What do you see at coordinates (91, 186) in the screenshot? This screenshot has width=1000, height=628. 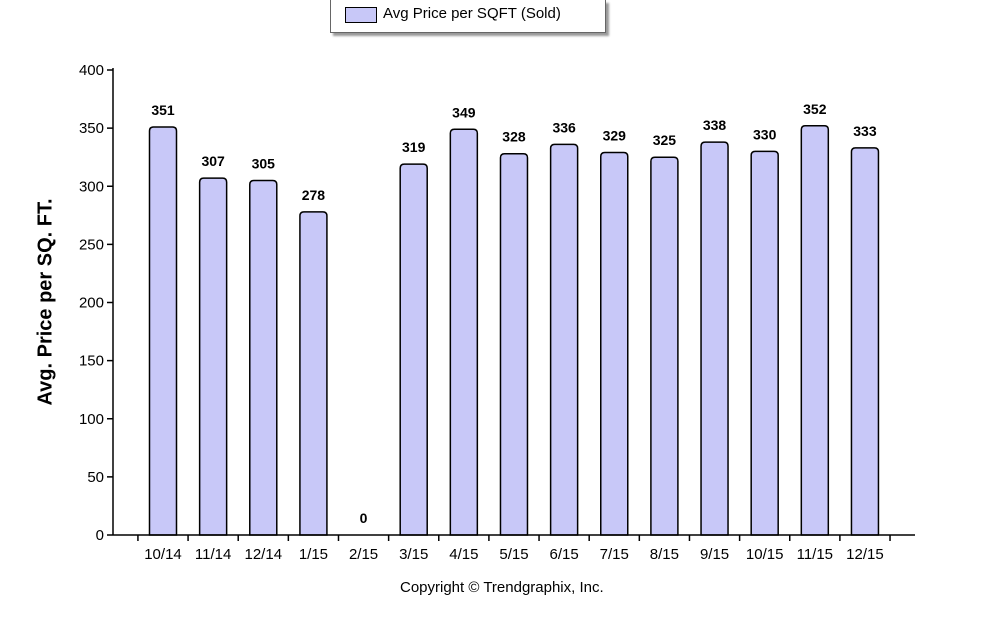 I see `y-tick-label: 300` at bounding box center [91, 186].